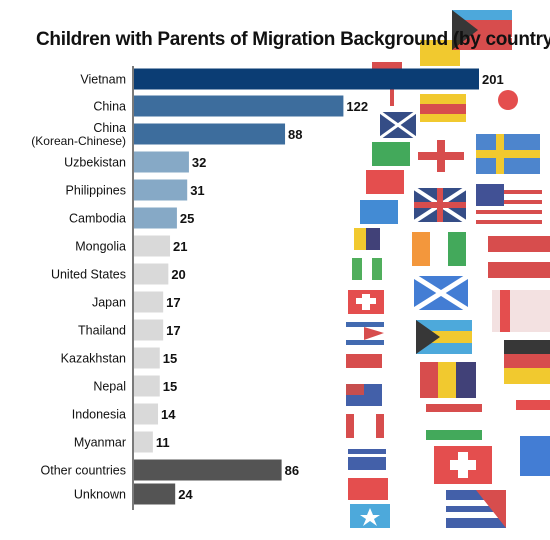 The height and width of the screenshot is (540, 550). I want to click on value-label: 14, so click(168, 414).